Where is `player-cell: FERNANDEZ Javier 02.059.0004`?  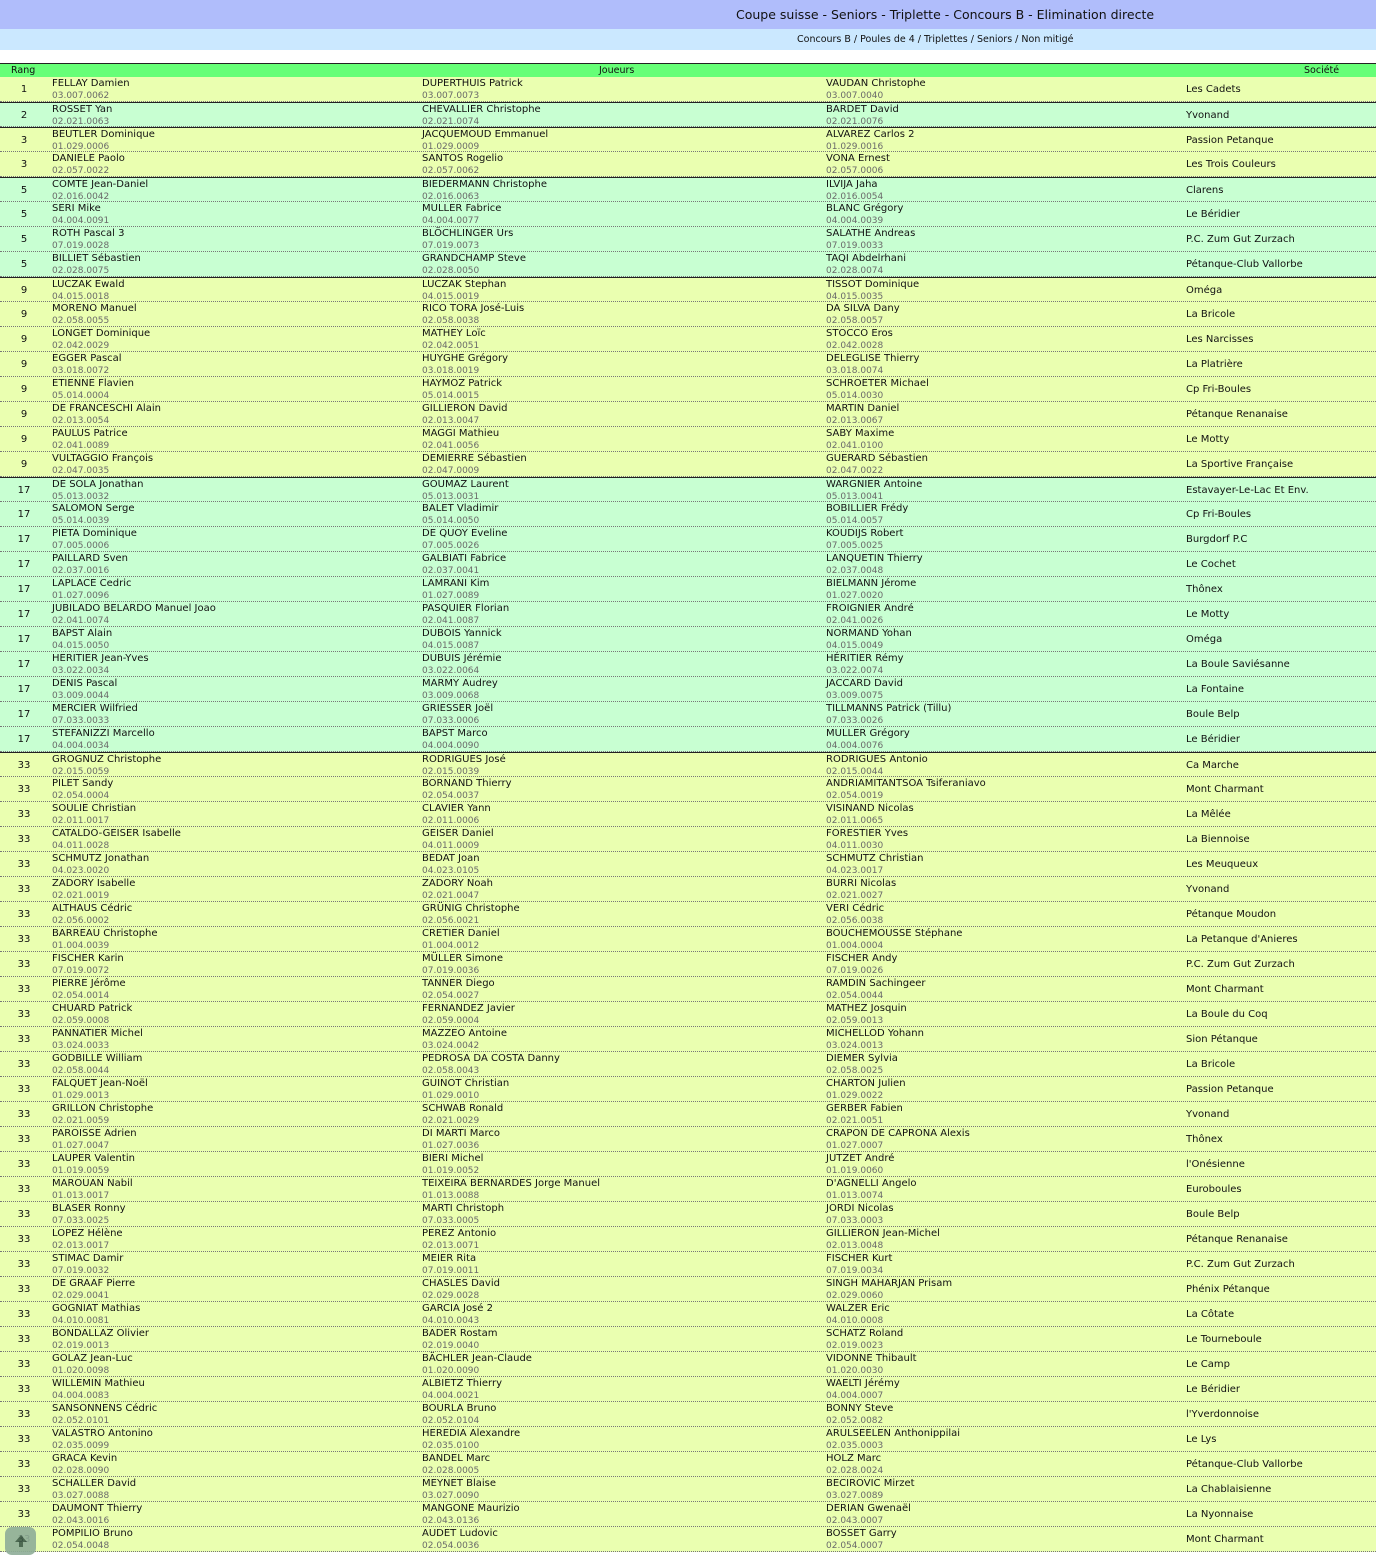
player-cell: FERNANDEZ Javier 02.059.0004 is located at coordinates (468, 1015).